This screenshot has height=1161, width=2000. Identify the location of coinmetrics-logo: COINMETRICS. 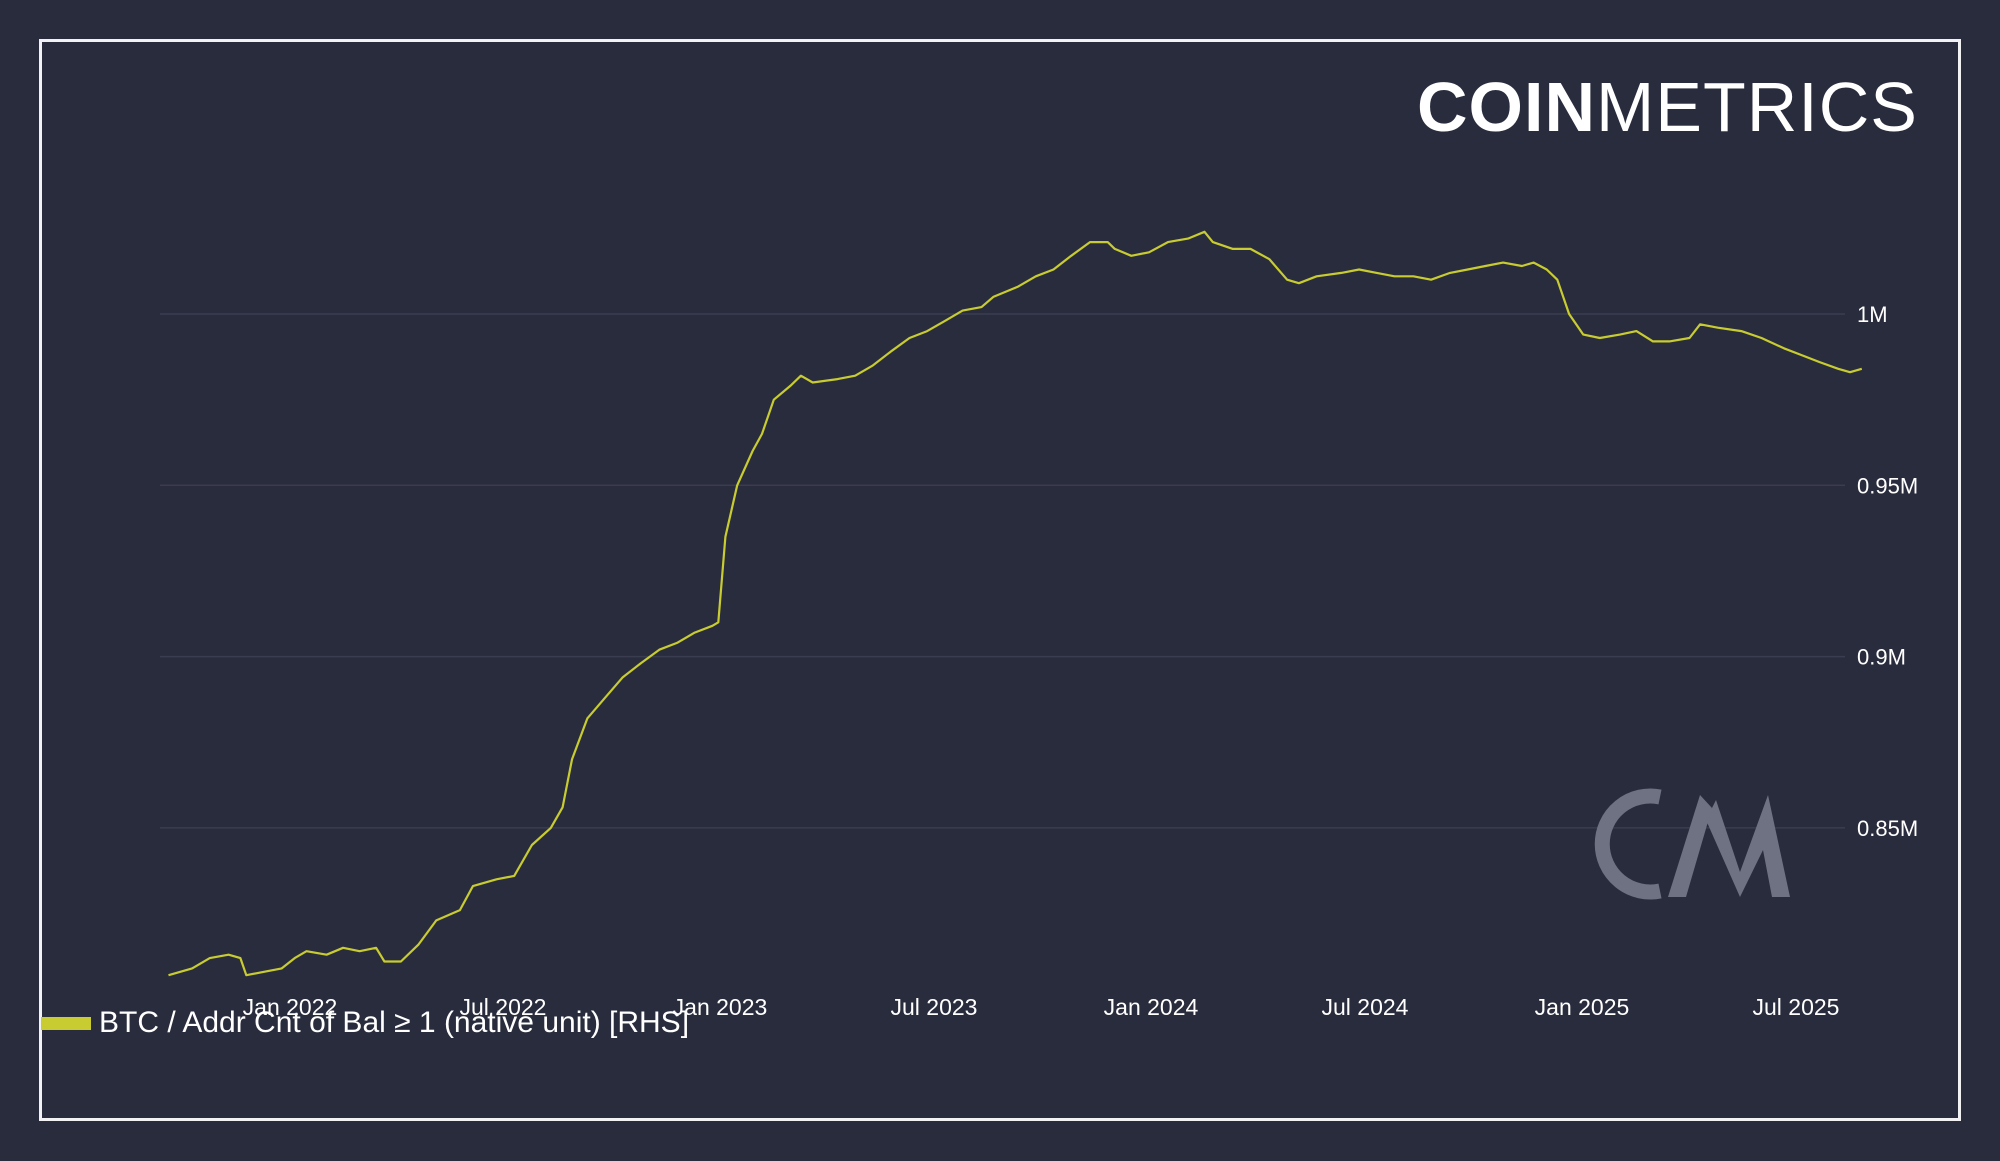
(1667, 107).